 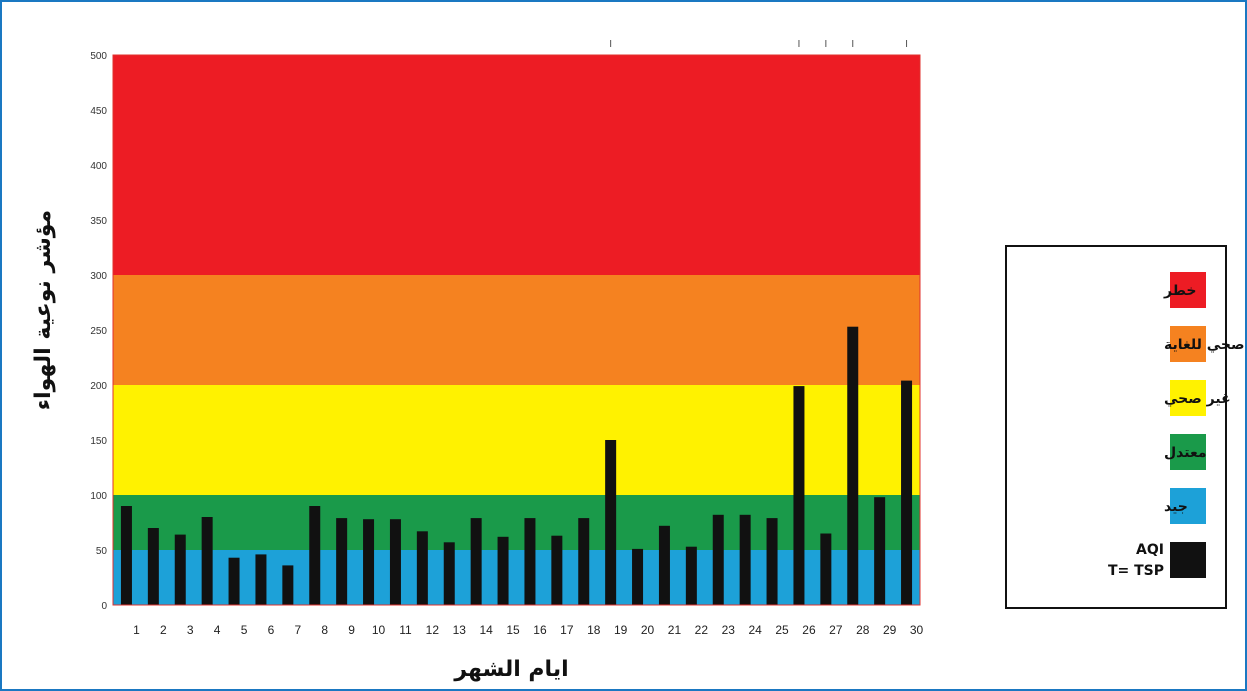 I want to click on x-tick-label: 16, so click(x=540, y=630).